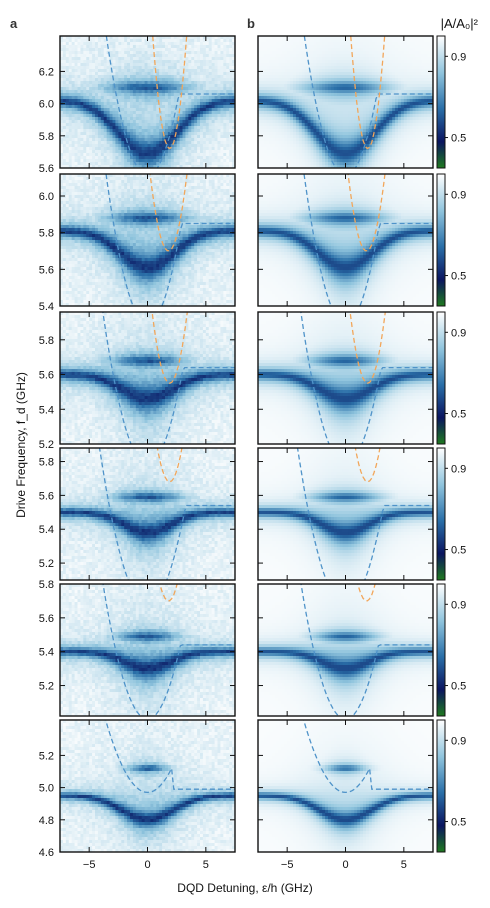 The height and width of the screenshot is (908, 490). I want to click on x-axis-label: DQD Detuning, ε/h (GHz), so click(244, 888).